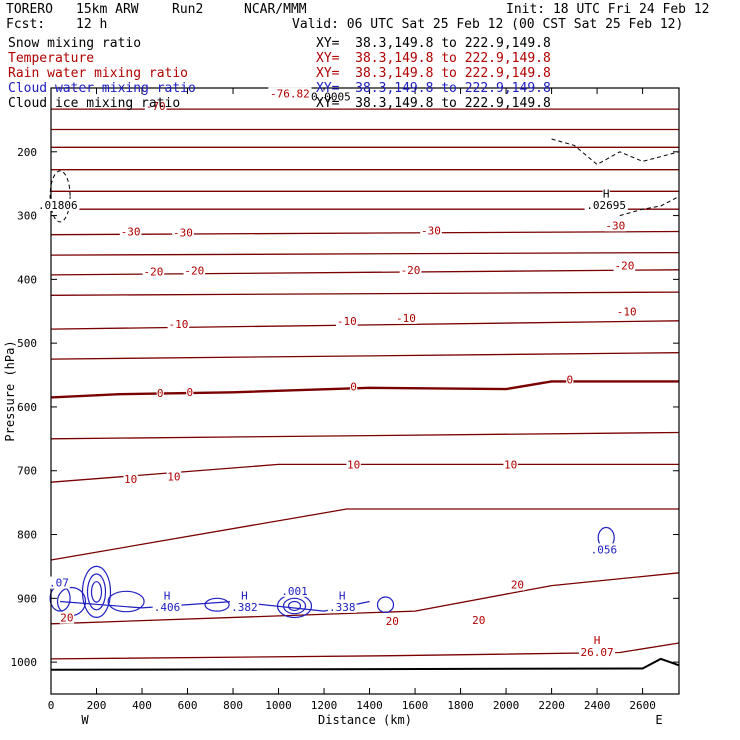  What do you see at coordinates (324, 705) in the screenshot?
I see `x-tick-label: 1200` at bounding box center [324, 705].